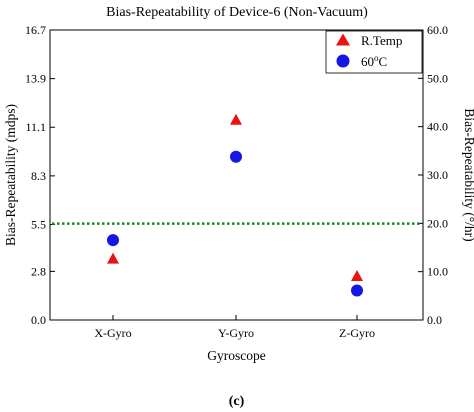 The width and height of the screenshot is (474, 412). Describe the element at coordinates (38, 320) in the screenshot. I see `y-tick-label-left: 0.0` at that location.